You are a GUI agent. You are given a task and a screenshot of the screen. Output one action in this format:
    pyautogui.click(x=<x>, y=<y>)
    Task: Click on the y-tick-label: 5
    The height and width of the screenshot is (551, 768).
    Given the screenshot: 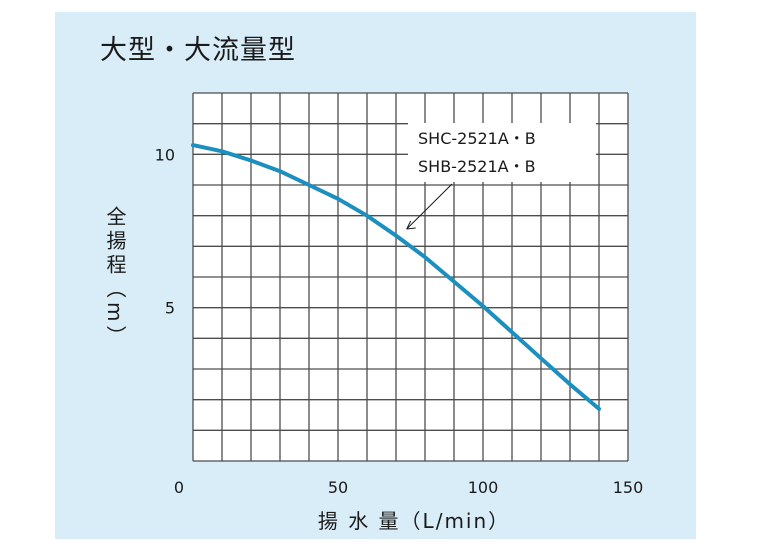 What is the action you would take?
    pyautogui.click(x=170, y=308)
    